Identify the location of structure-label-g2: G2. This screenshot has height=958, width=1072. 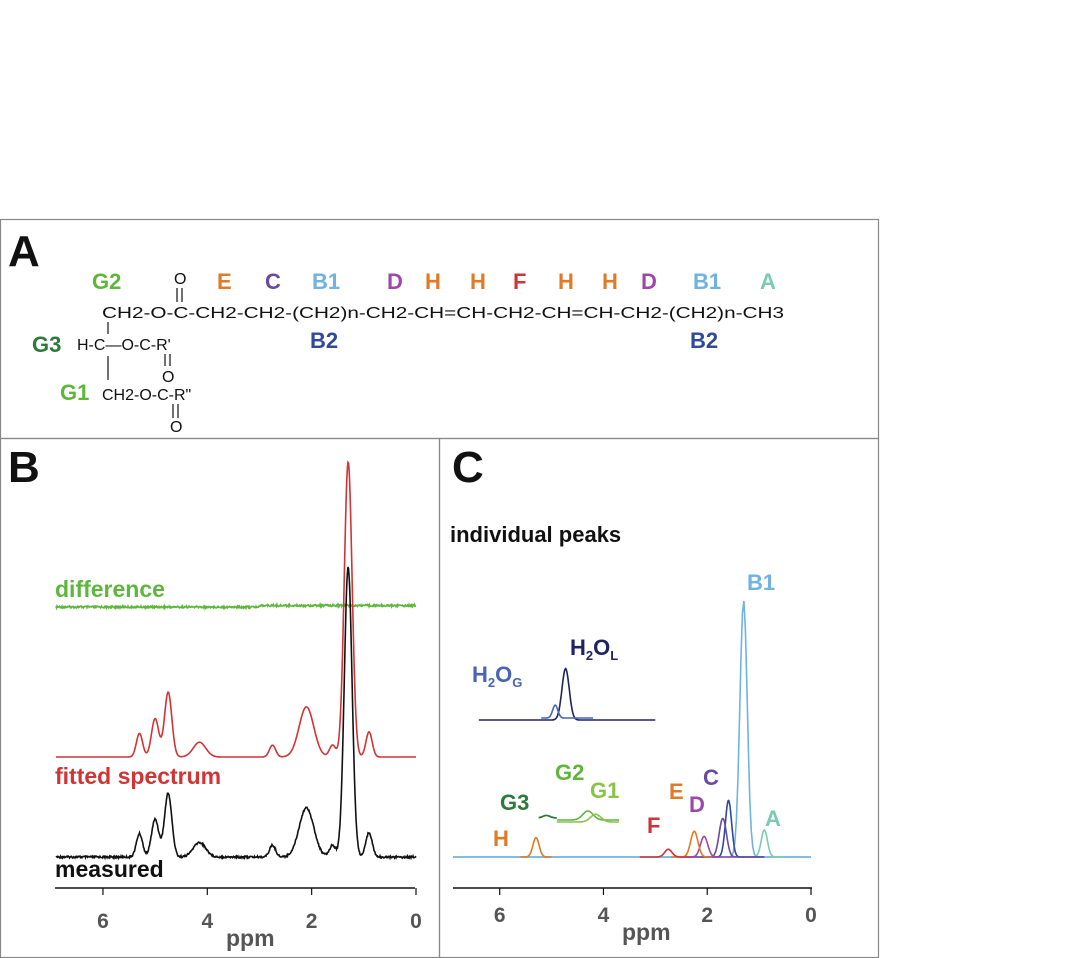
(106, 281).